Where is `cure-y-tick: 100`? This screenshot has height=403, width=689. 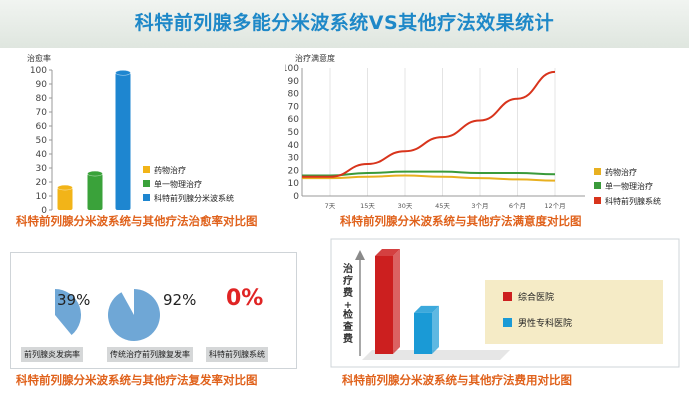 cure-y-tick: 100 is located at coordinates (38, 71).